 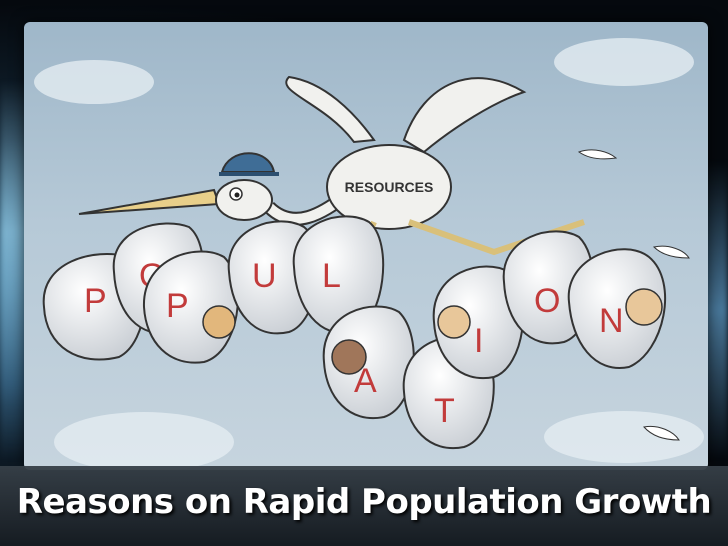 I want to click on bag-letter-5: L, so click(x=331, y=276).